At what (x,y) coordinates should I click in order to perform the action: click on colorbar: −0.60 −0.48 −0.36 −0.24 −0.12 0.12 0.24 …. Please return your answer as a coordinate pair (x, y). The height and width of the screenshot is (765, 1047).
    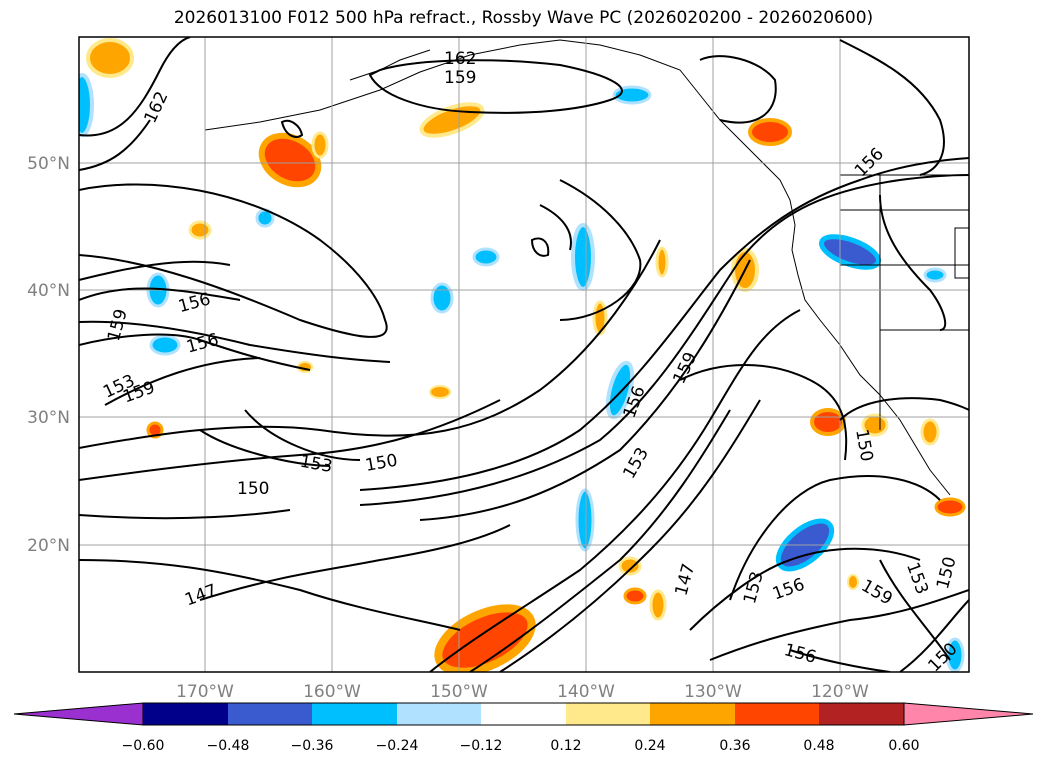
    Looking at the image, I should click on (523, 728).